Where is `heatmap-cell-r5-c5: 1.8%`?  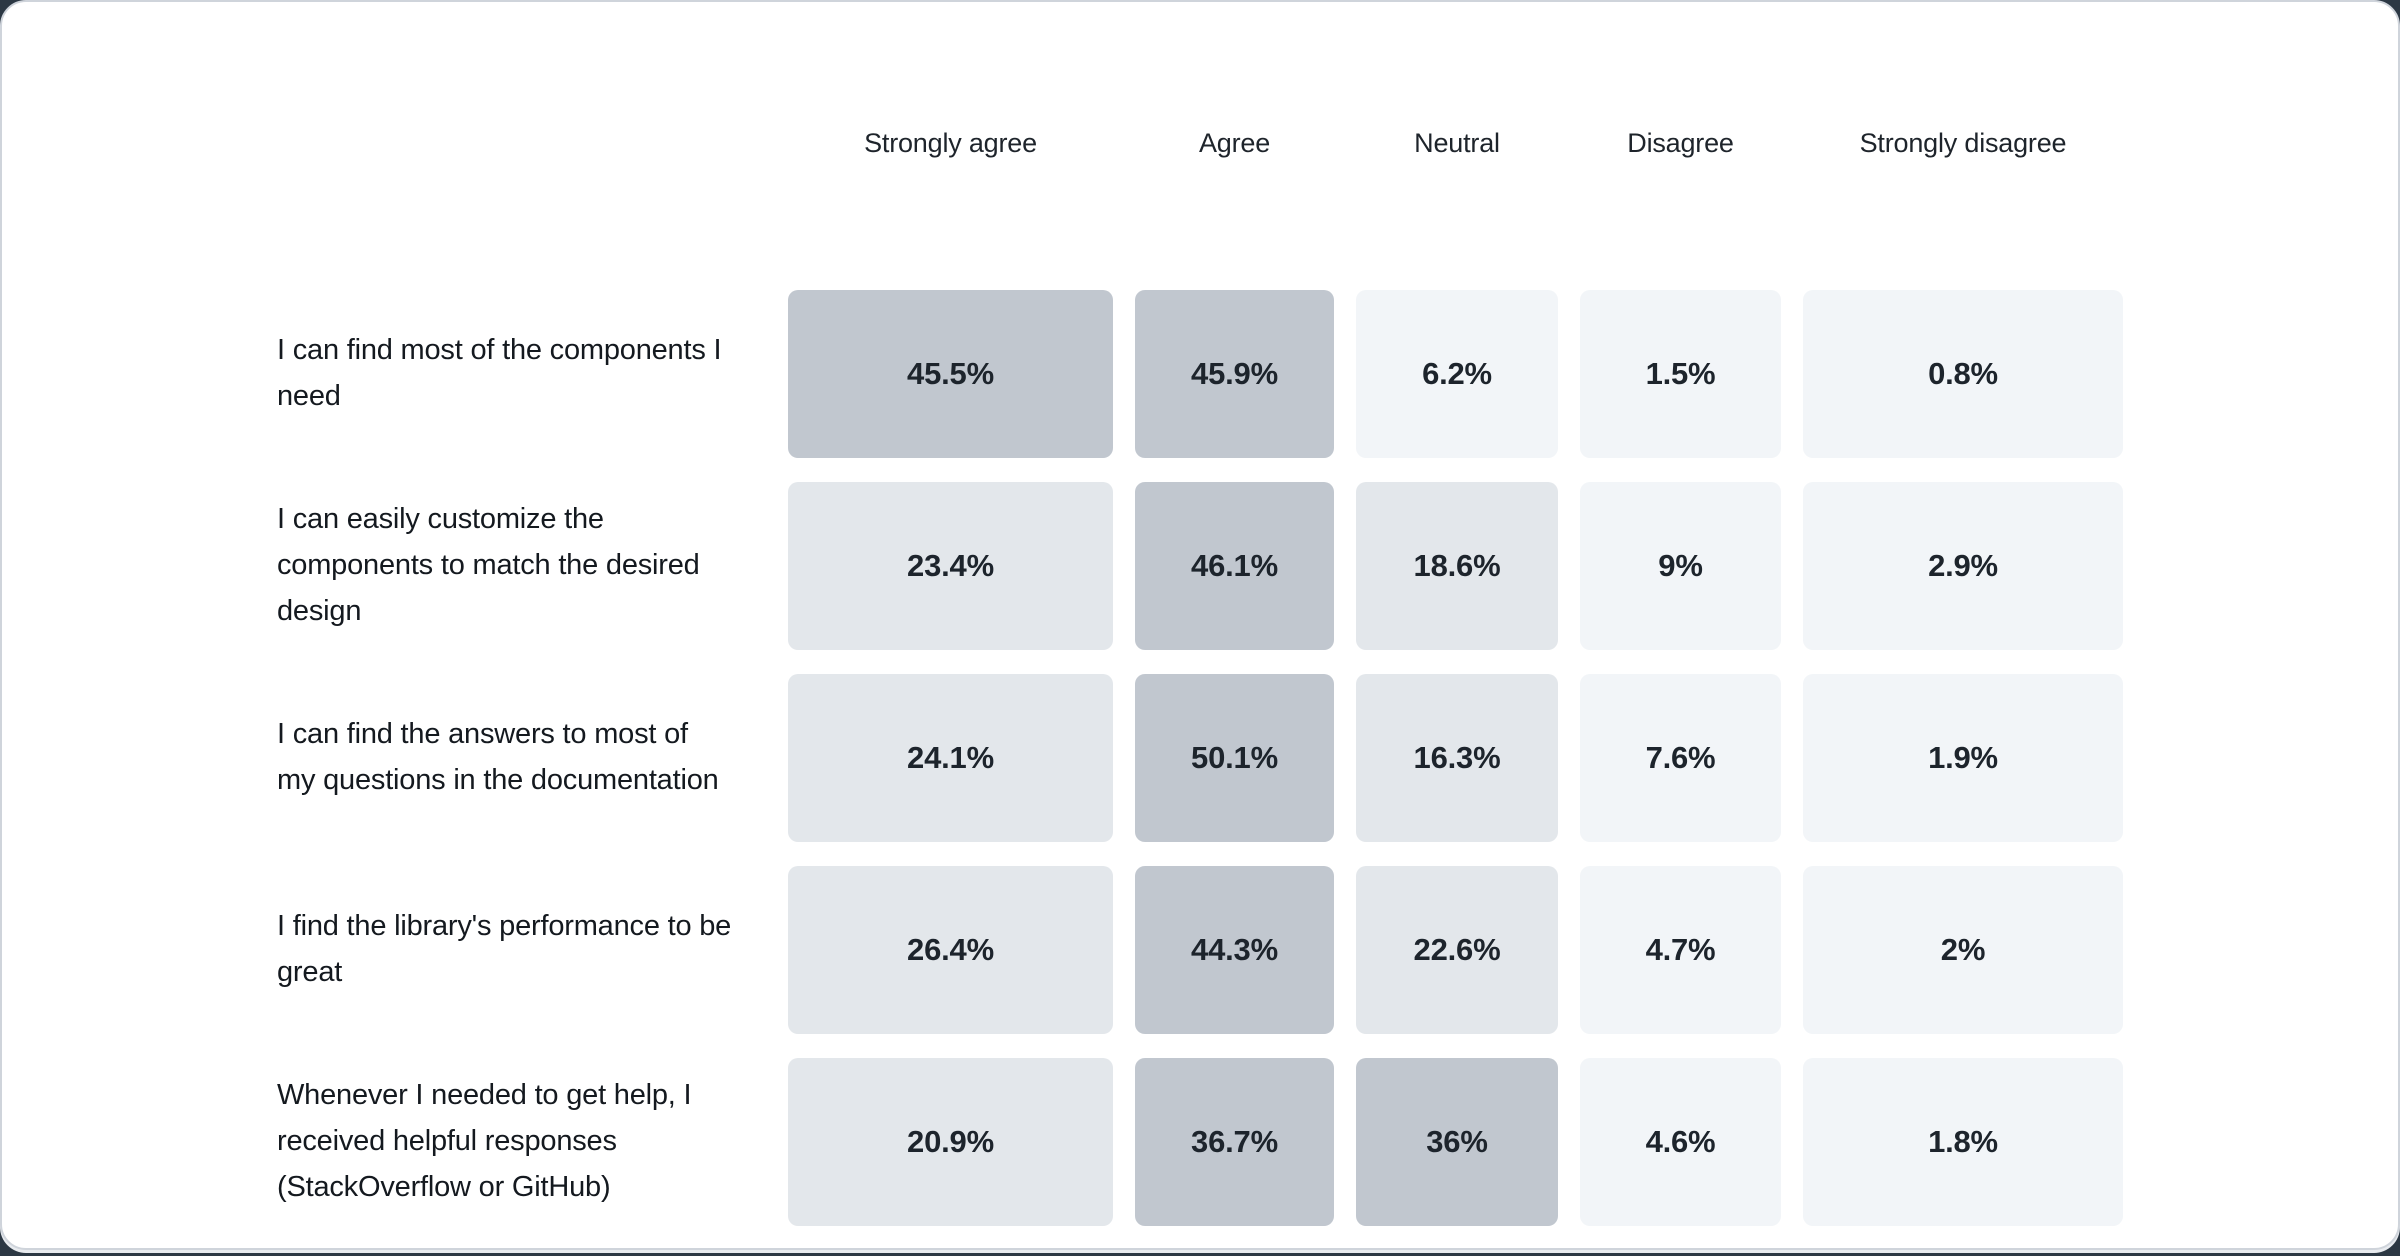
heatmap-cell-r5-c5: 1.8% is located at coordinates (1963, 1142).